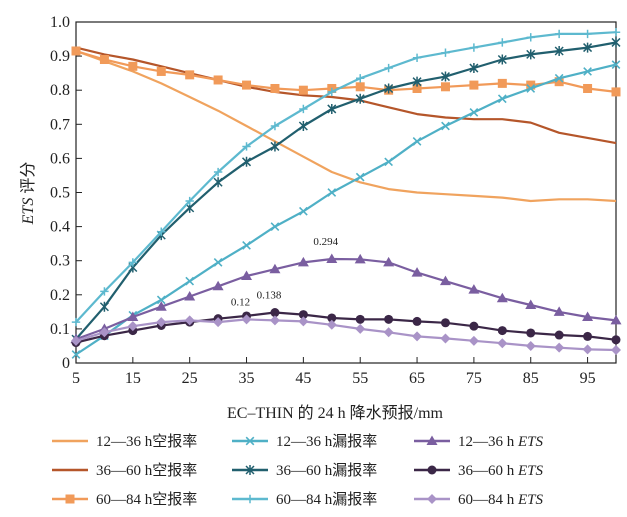 The height and width of the screenshot is (517, 627). I want to click on legend-label: 60—84 h空报率, so click(146, 499).